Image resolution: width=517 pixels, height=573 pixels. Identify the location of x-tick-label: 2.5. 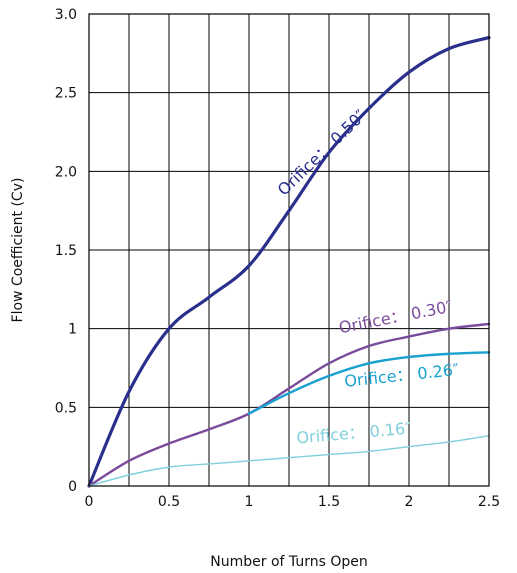
(489, 502).